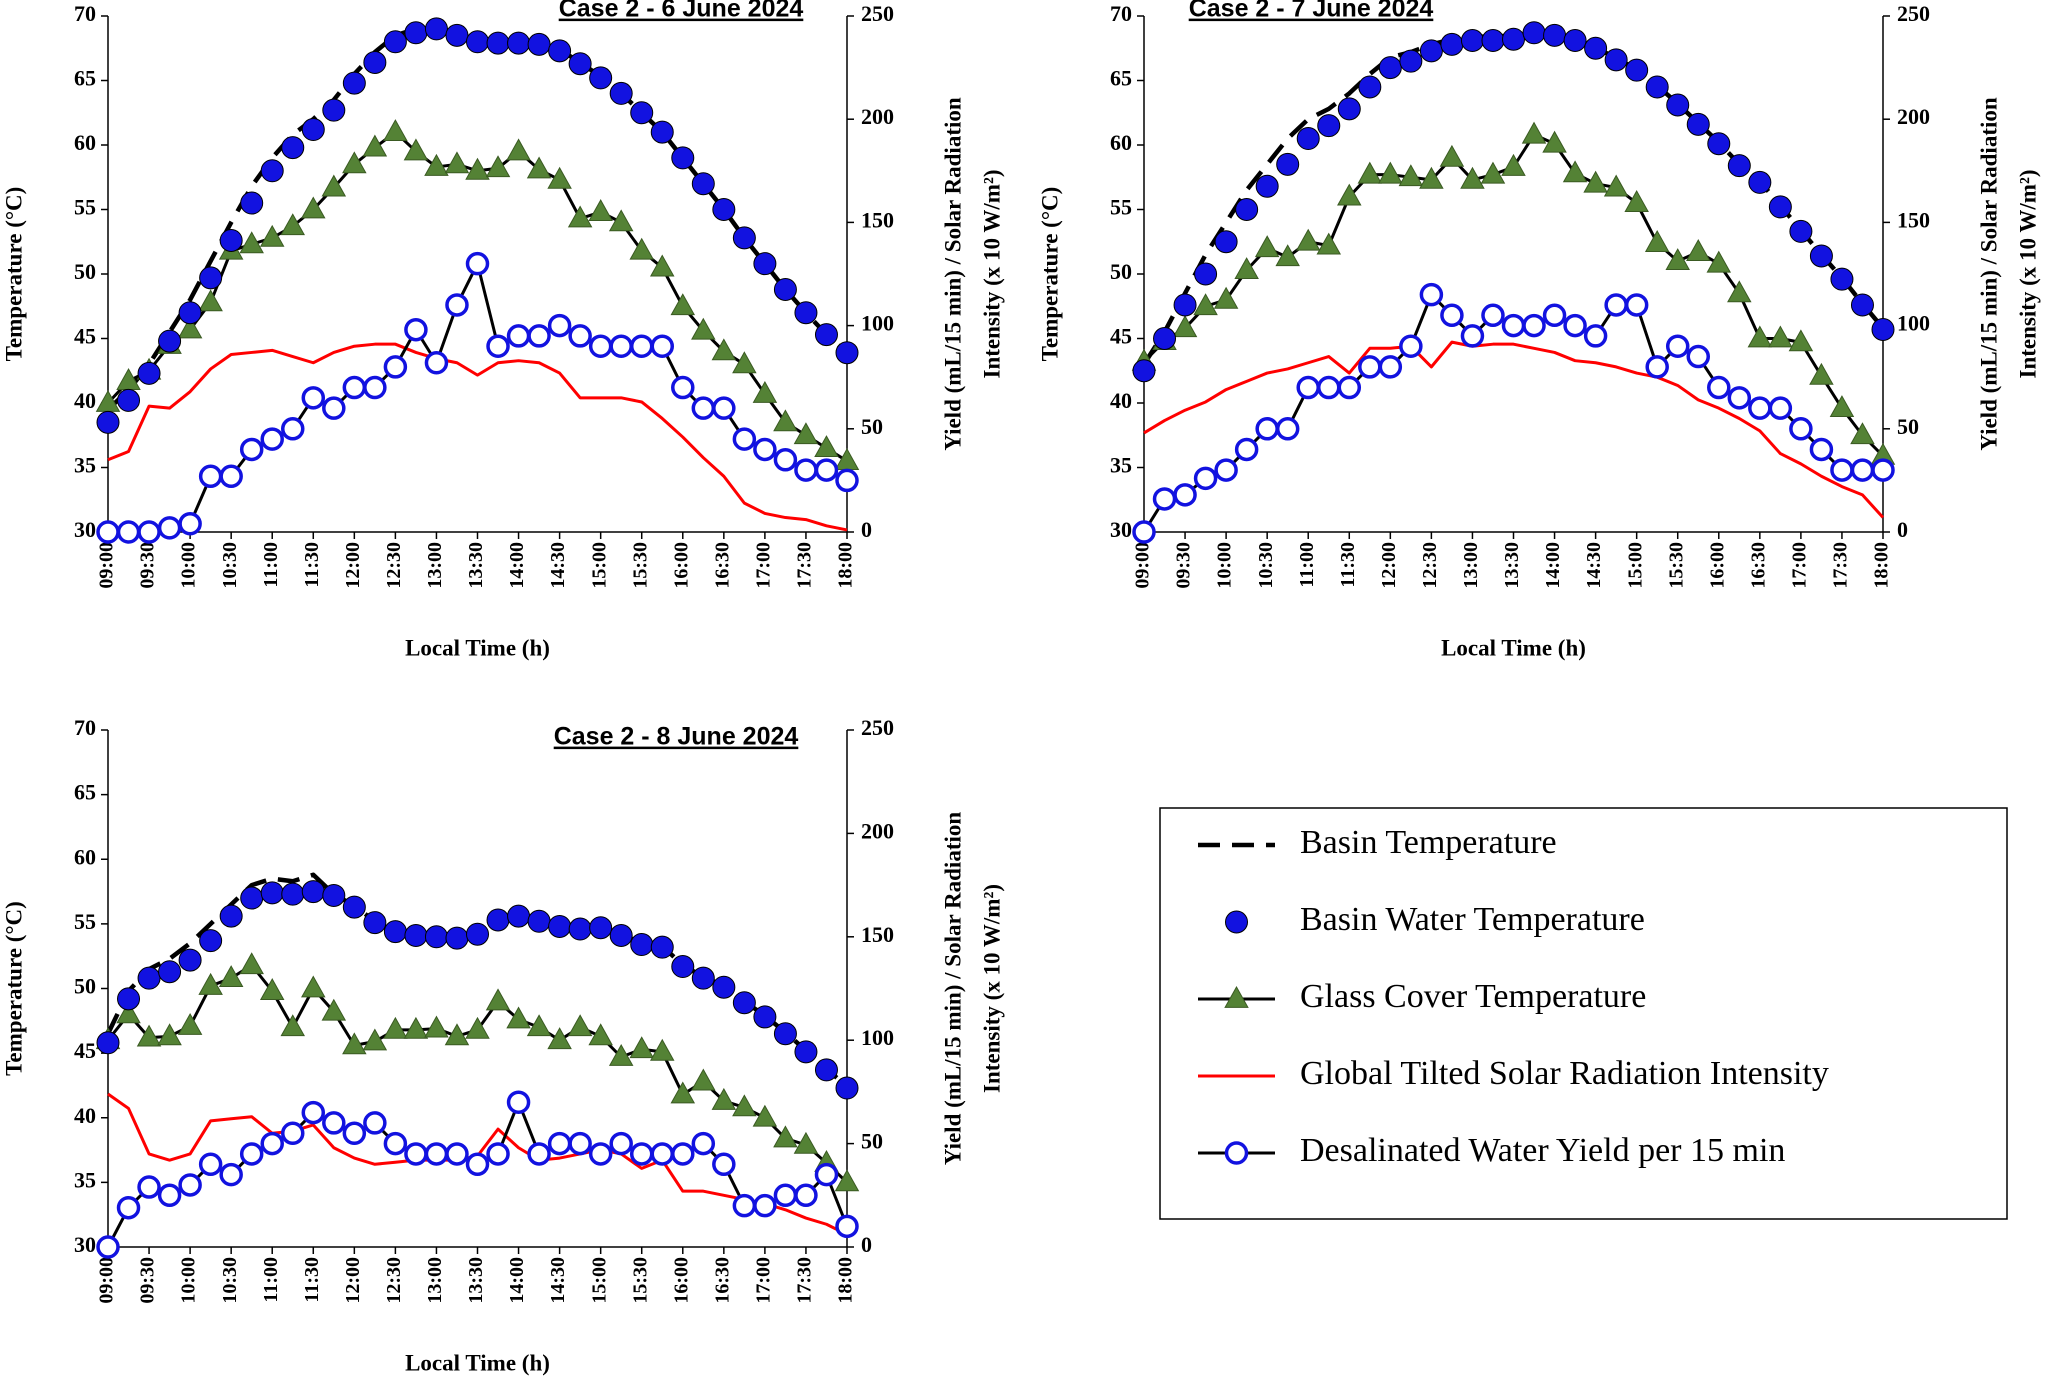 The width and height of the screenshot is (2050, 1381). I want to click on x-tick-label: 16:30, so click(722, 1280).